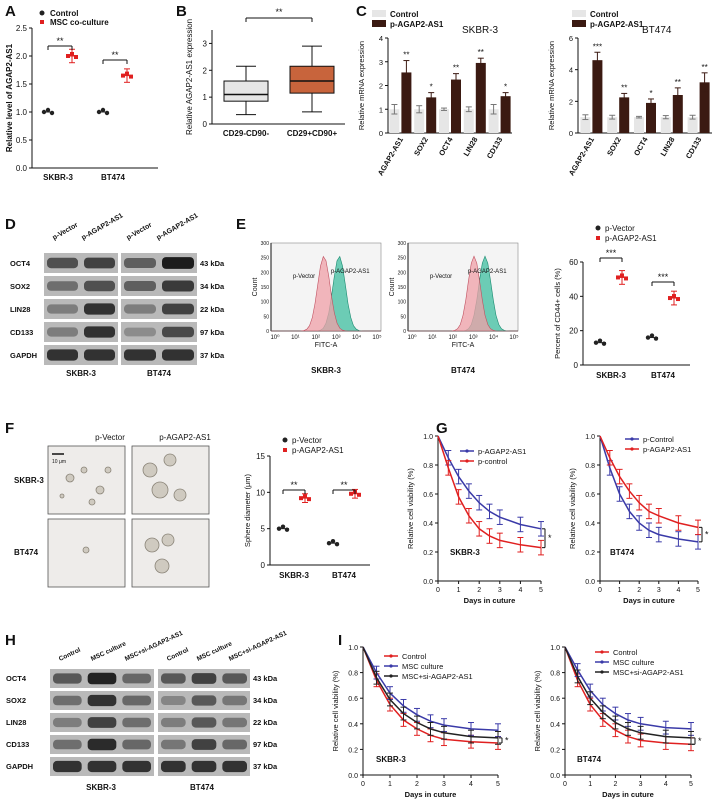  Describe the element at coordinates (178, 226) in the screenshot. I see `lane-label: p-AGAP2-AS1` at that location.